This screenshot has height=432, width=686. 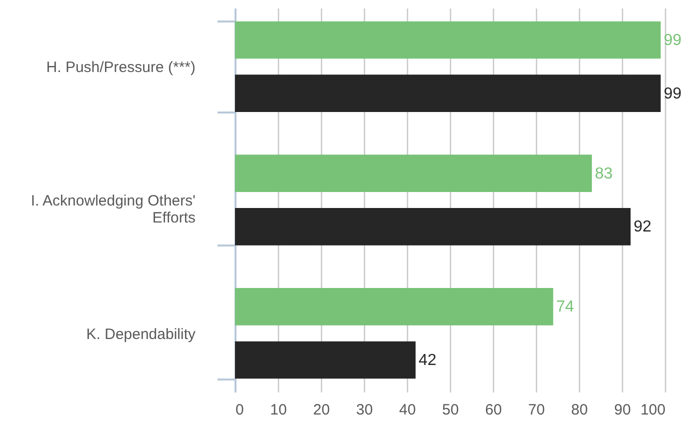 What do you see at coordinates (565, 307) in the screenshot?
I see `data-label: 74` at bounding box center [565, 307].